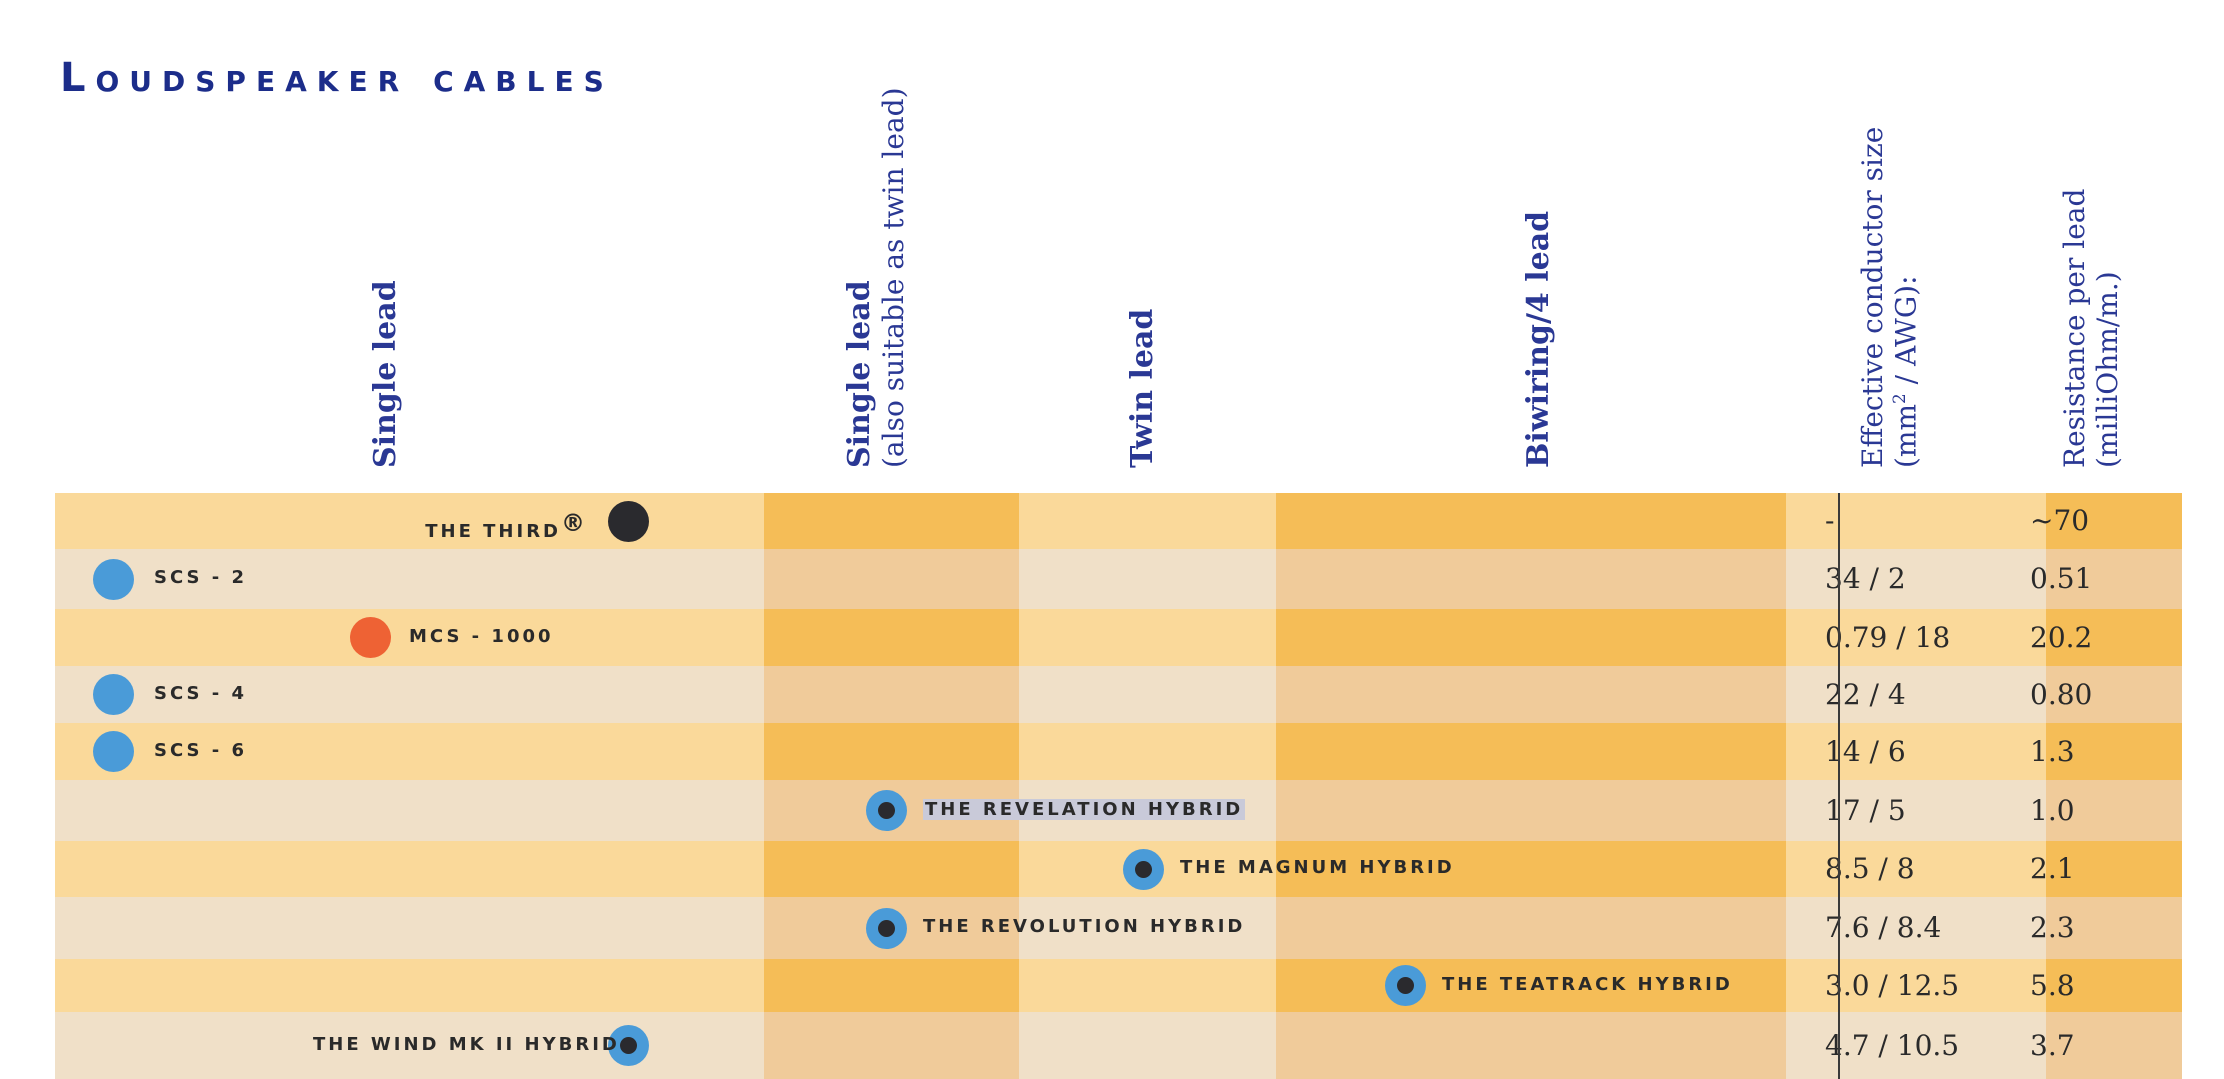  Describe the element at coordinates (1142, 388) in the screenshot. I see `header-twin-lead: Twin lead` at that location.